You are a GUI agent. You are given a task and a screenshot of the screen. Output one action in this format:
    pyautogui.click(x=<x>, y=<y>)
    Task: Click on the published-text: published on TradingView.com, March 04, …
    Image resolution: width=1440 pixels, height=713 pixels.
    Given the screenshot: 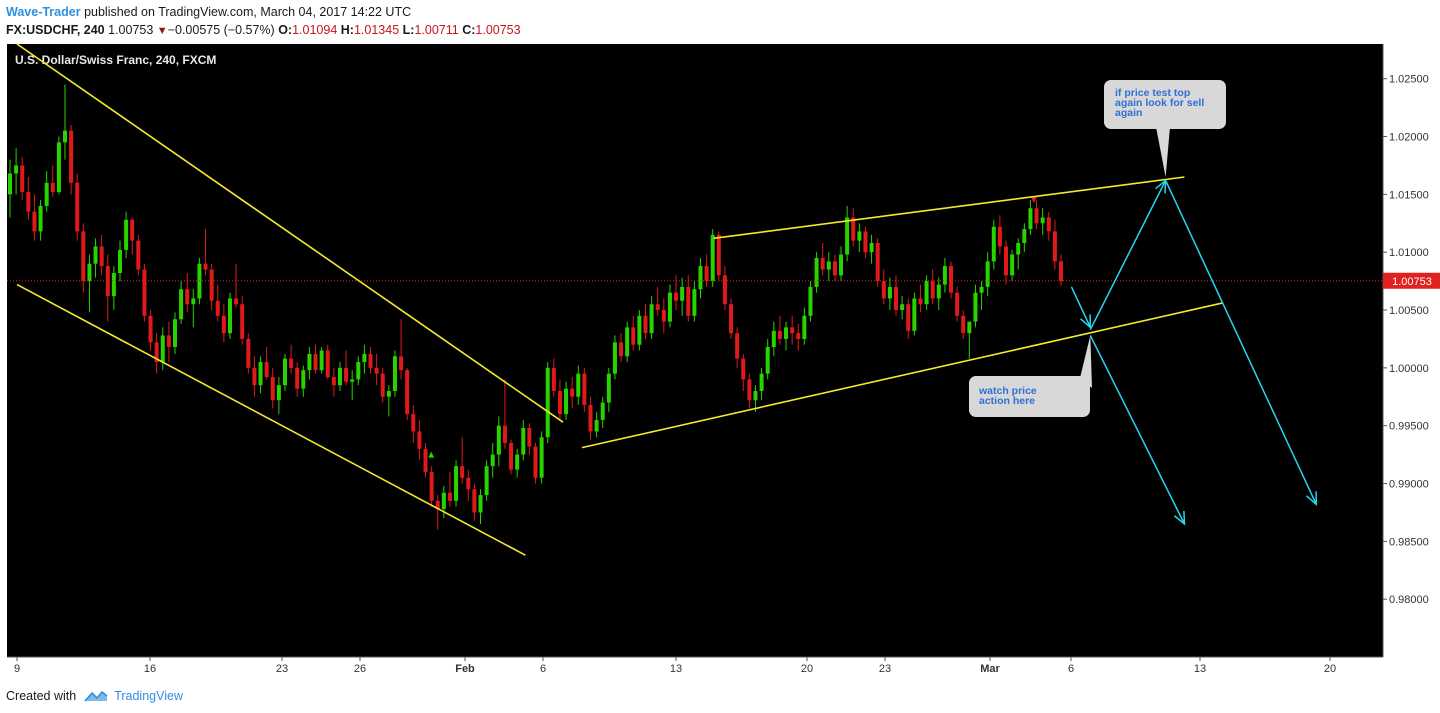 What is the action you would take?
    pyautogui.click(x=248, y=12)
    